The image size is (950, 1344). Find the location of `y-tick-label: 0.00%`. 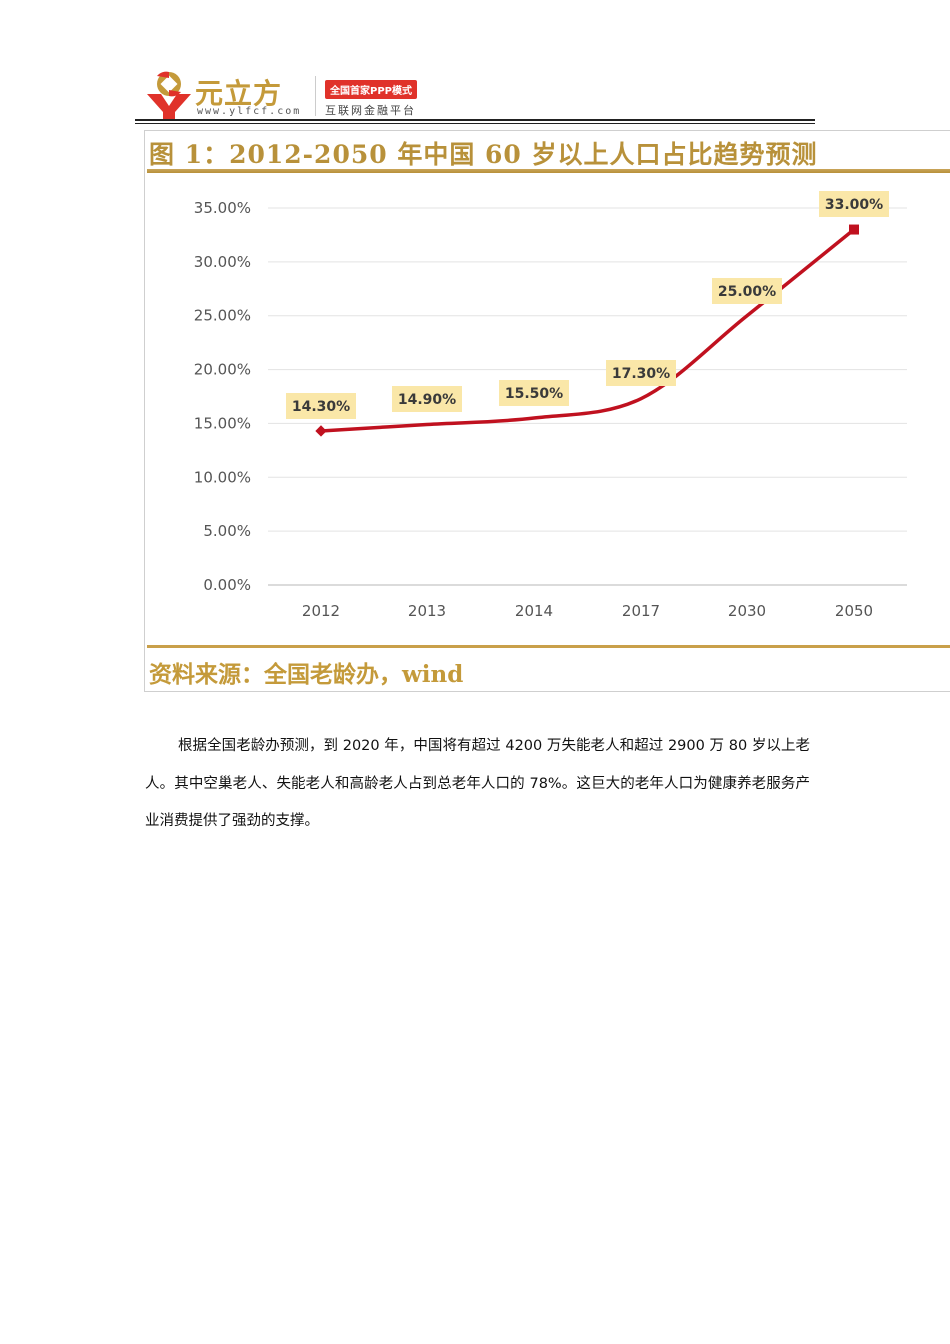

y-tick-label: 0.00% is located at coordinates (227, 585).